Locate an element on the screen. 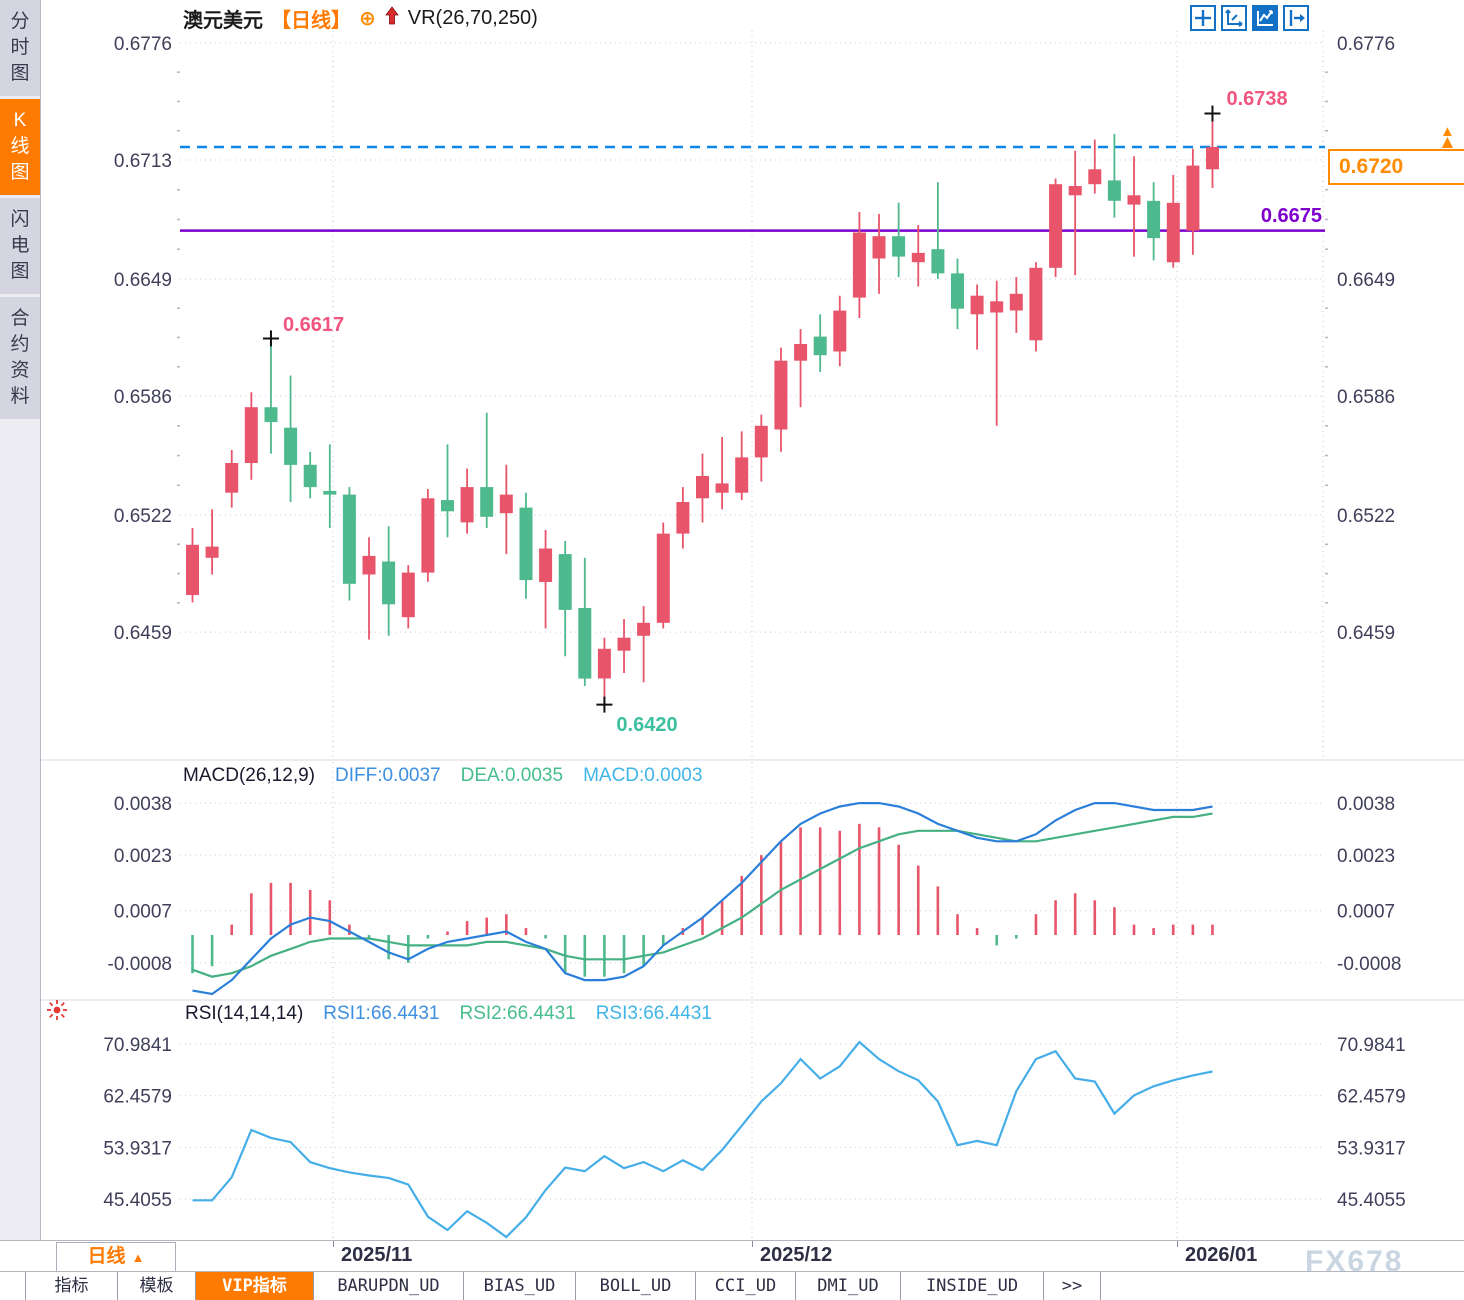 The height and width of the screenshot is (1300, 1464). axis-tick-label: 0.6586 is located at coordinates (143, 397).